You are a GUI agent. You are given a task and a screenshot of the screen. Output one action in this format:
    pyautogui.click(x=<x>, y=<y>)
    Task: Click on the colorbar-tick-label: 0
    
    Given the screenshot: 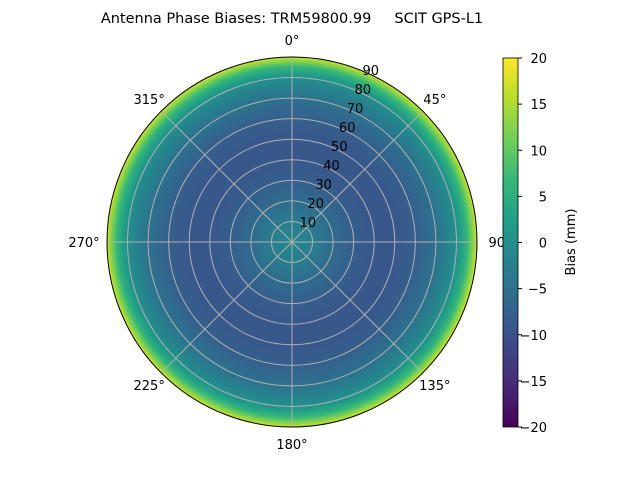 What is the action you would take?
    pyautogui.click(x=543, y=244)
    